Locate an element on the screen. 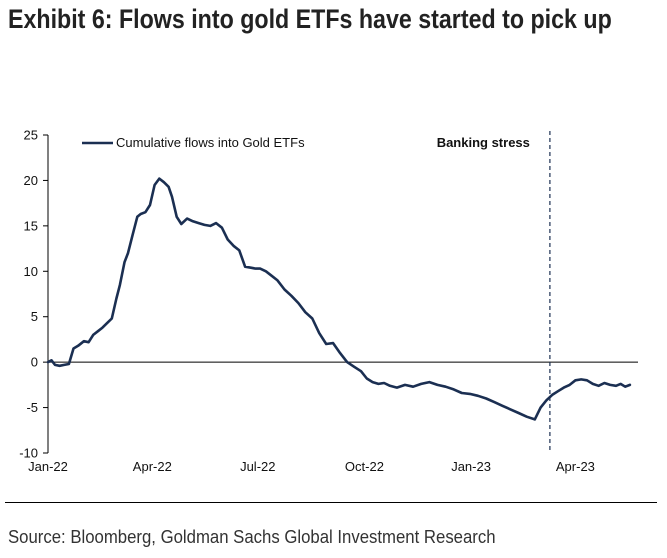  legend-label: Cumulative flows into Gold ETFs is located at coordinates (210, 142).